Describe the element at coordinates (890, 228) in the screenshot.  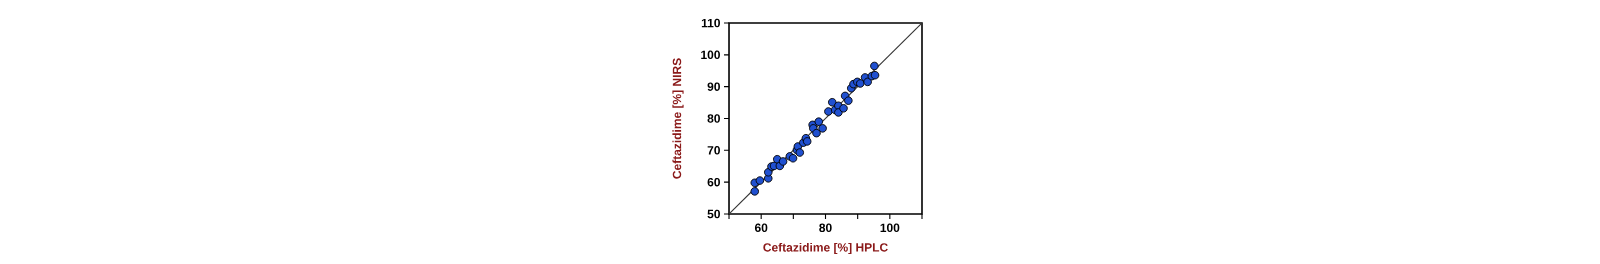
I see `x-tick-label: 100` at that location.